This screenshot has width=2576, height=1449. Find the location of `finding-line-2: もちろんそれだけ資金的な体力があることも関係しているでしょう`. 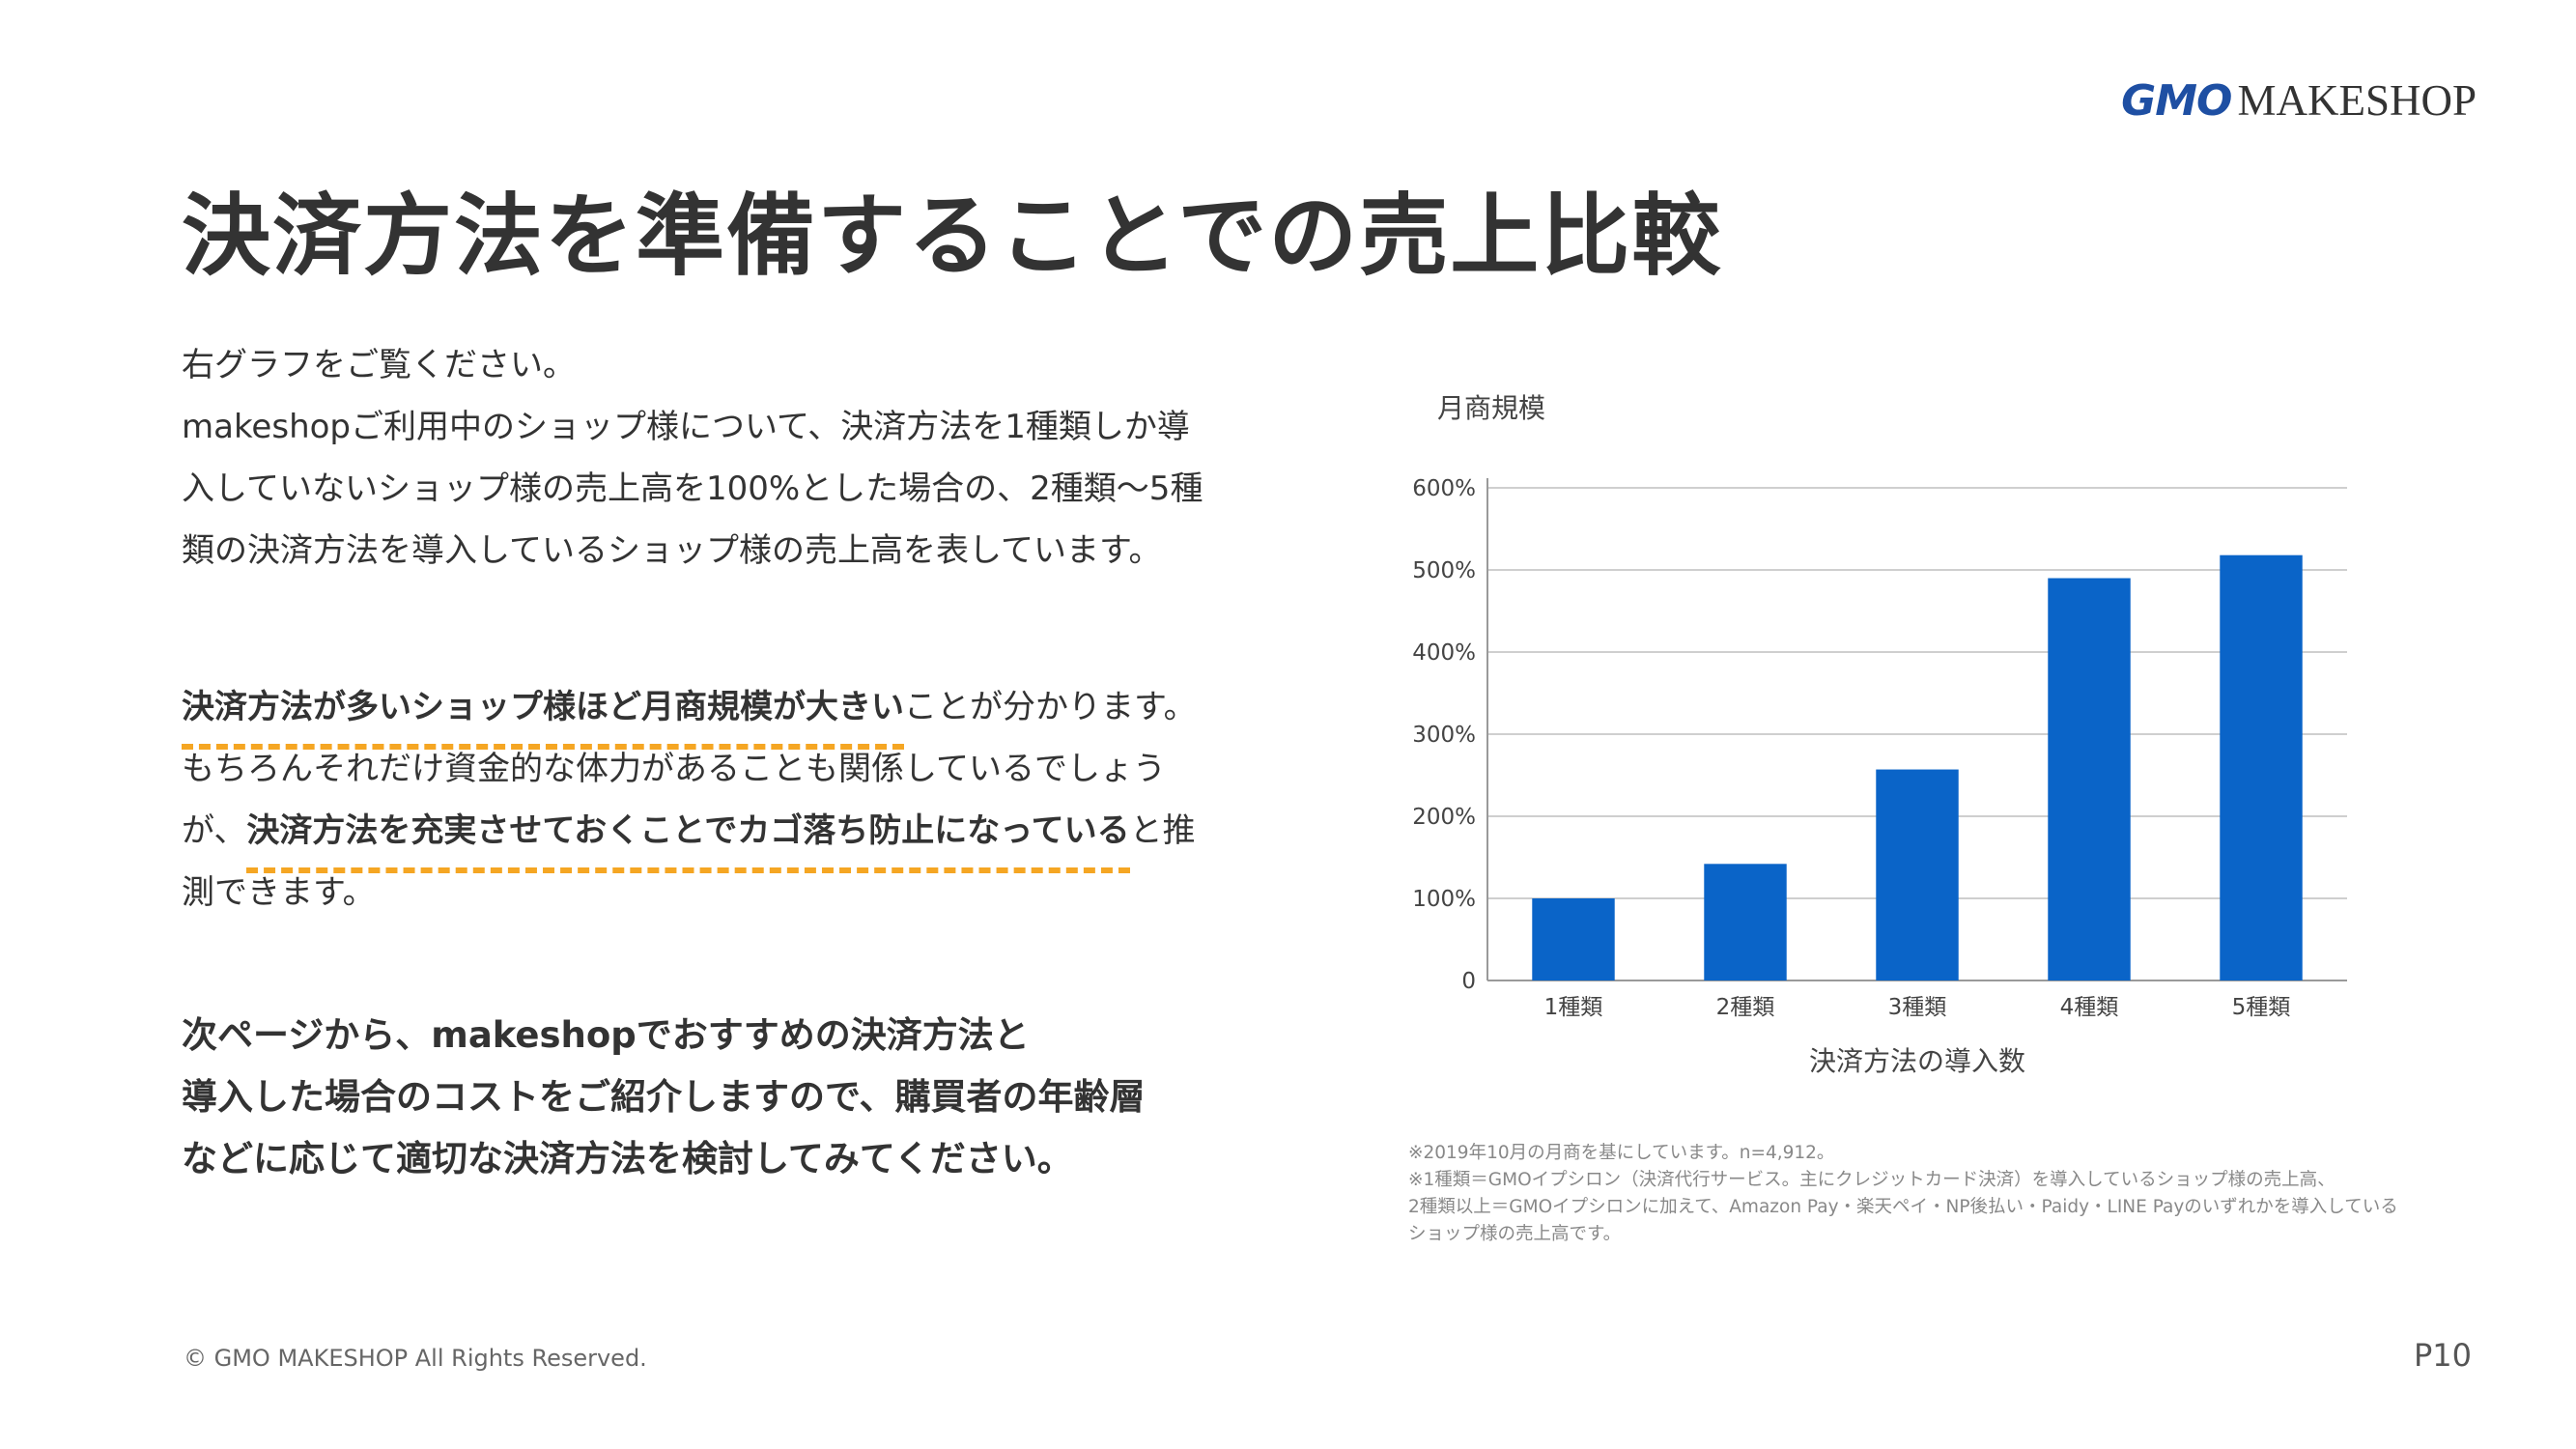

finding-line-2: もちろんそれだけ資金的な体力があることも関係しているでしょう is located at coordinates (674, 769).